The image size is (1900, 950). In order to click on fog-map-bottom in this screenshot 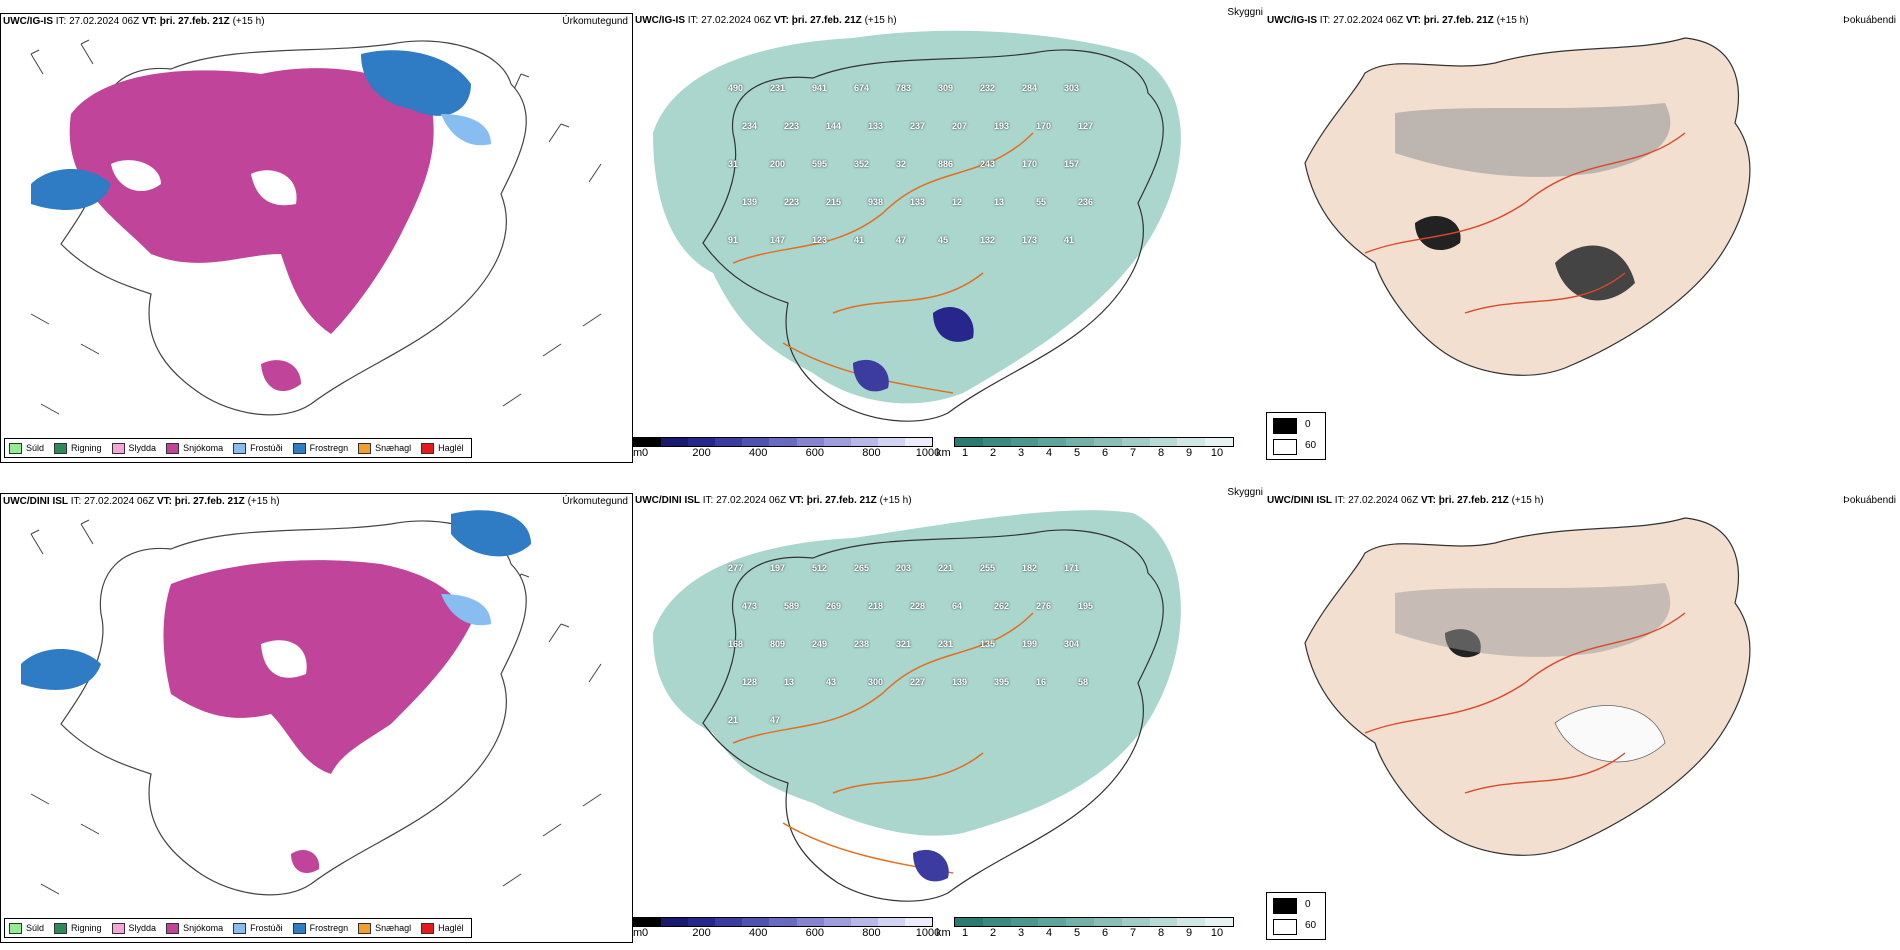, I will do `click(1527, 686)`.